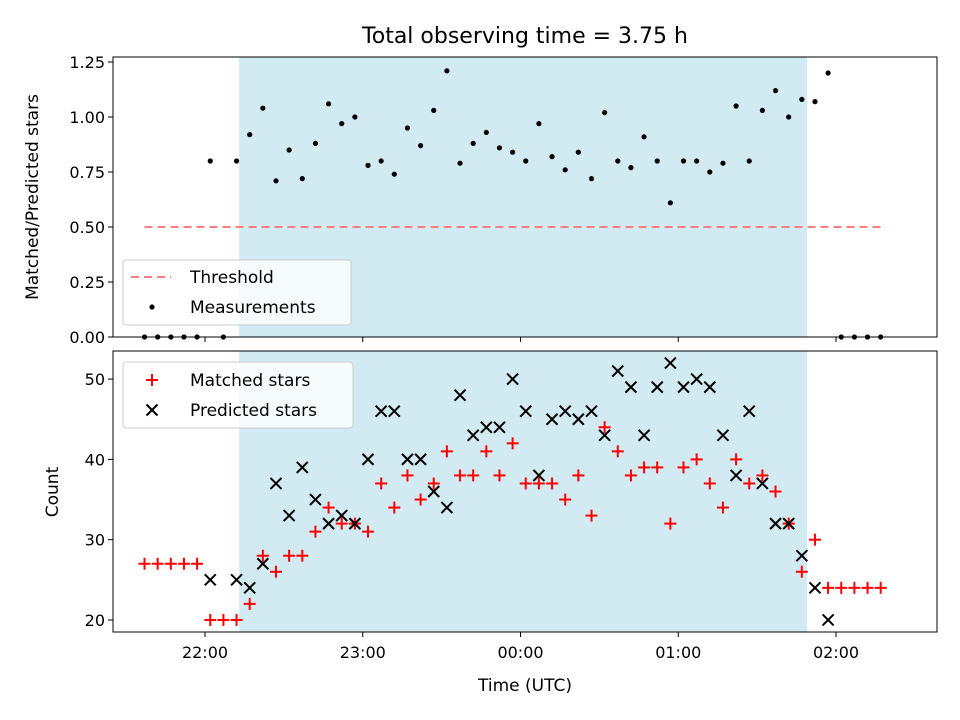  What do you see at coordinates (678, 652) in the screenshot?
I see `x-tick-label: 01:00` at bounding box center [678, 652].